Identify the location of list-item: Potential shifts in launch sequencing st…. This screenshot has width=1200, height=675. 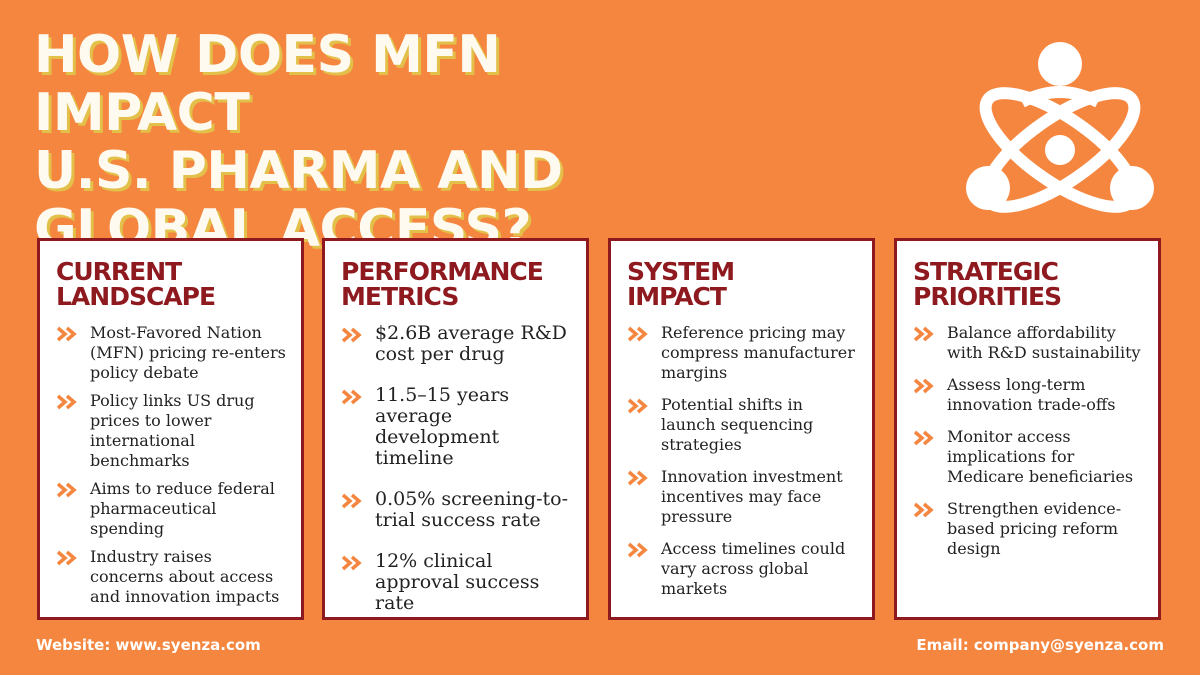
(742, 425).